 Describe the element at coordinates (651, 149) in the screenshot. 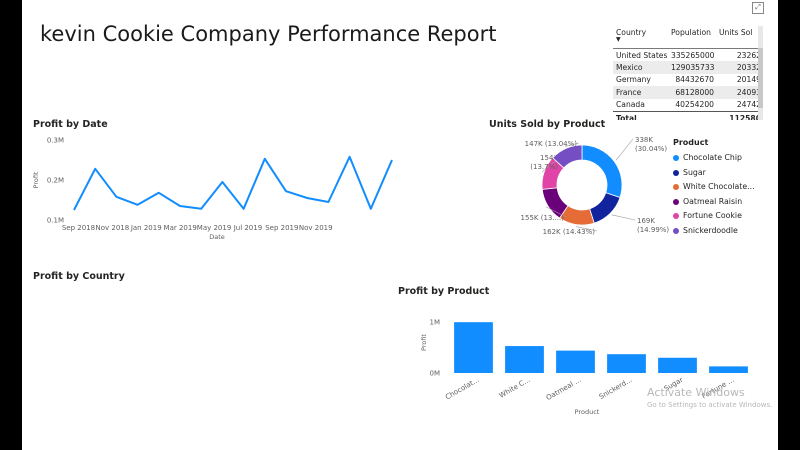

I see `donut-data-label: (30.04%)` at that location.